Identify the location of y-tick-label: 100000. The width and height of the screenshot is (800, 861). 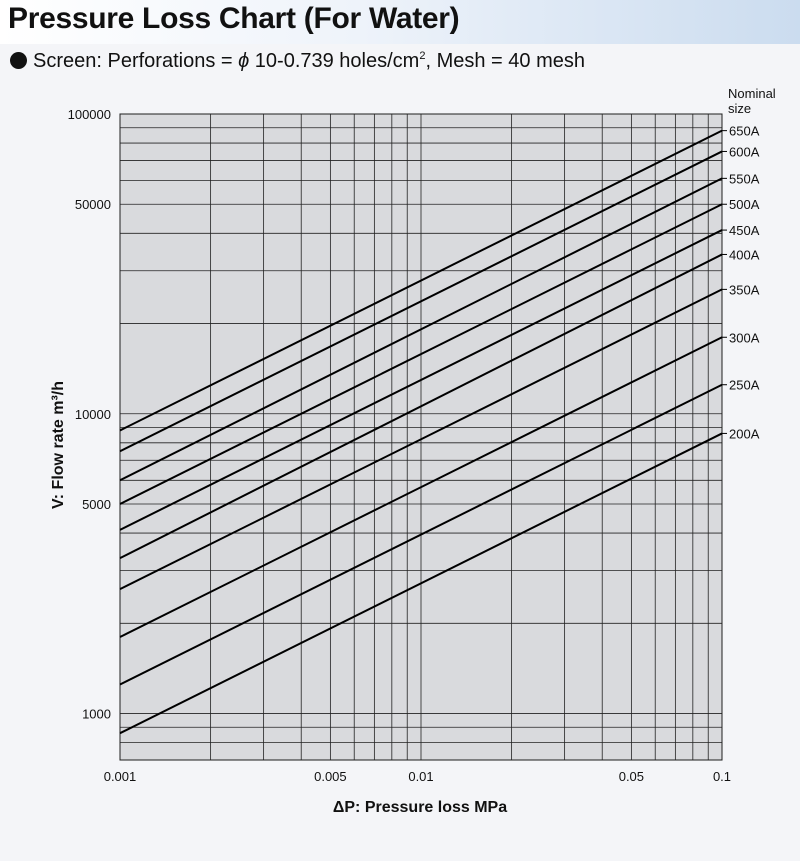
(89, 114).